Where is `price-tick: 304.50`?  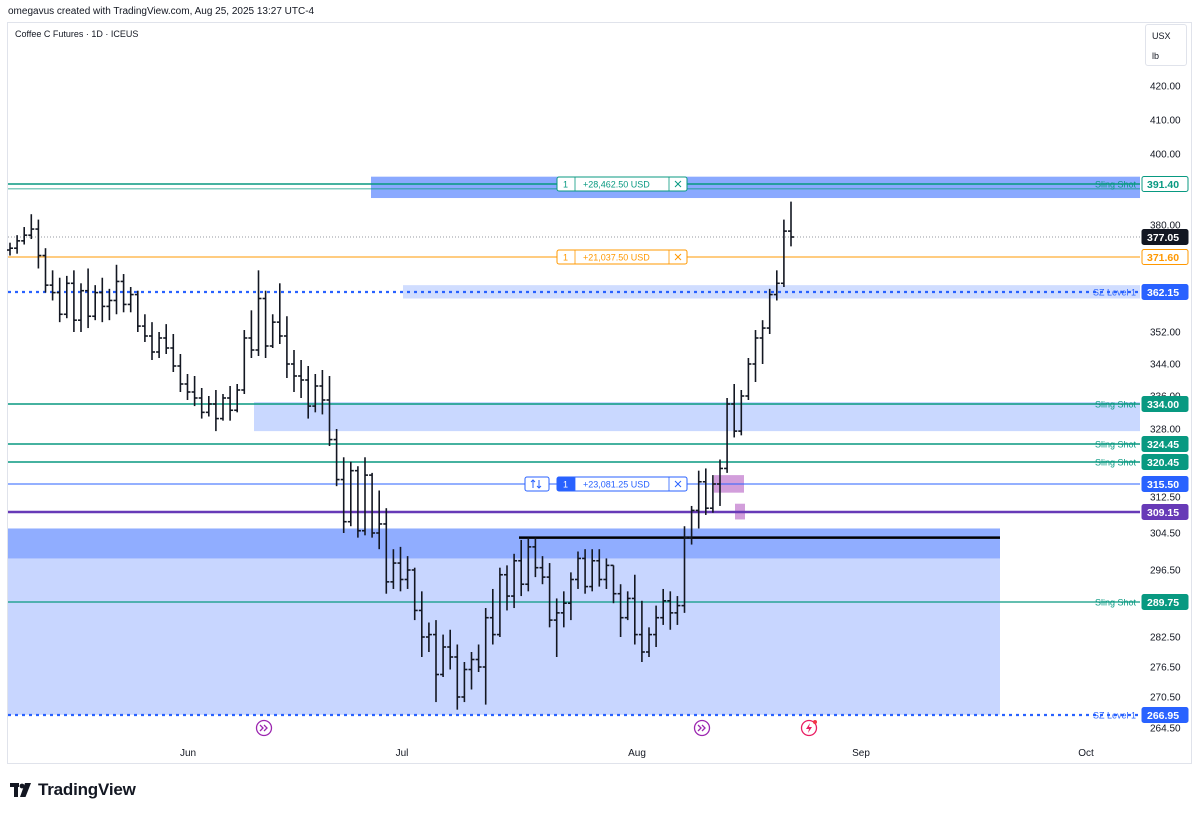
price-tick: 304.50 is located at coordinates (1165, 534).